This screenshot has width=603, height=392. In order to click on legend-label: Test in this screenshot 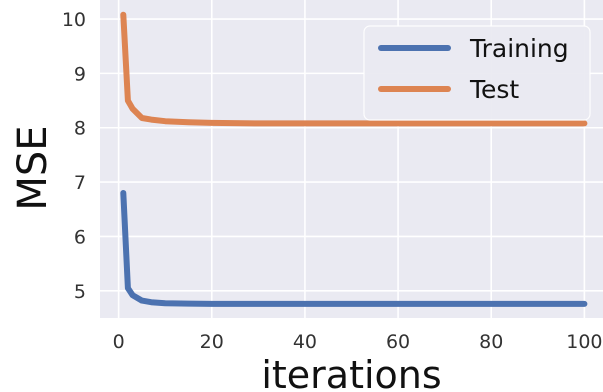, I will do `click(494, 89)`.